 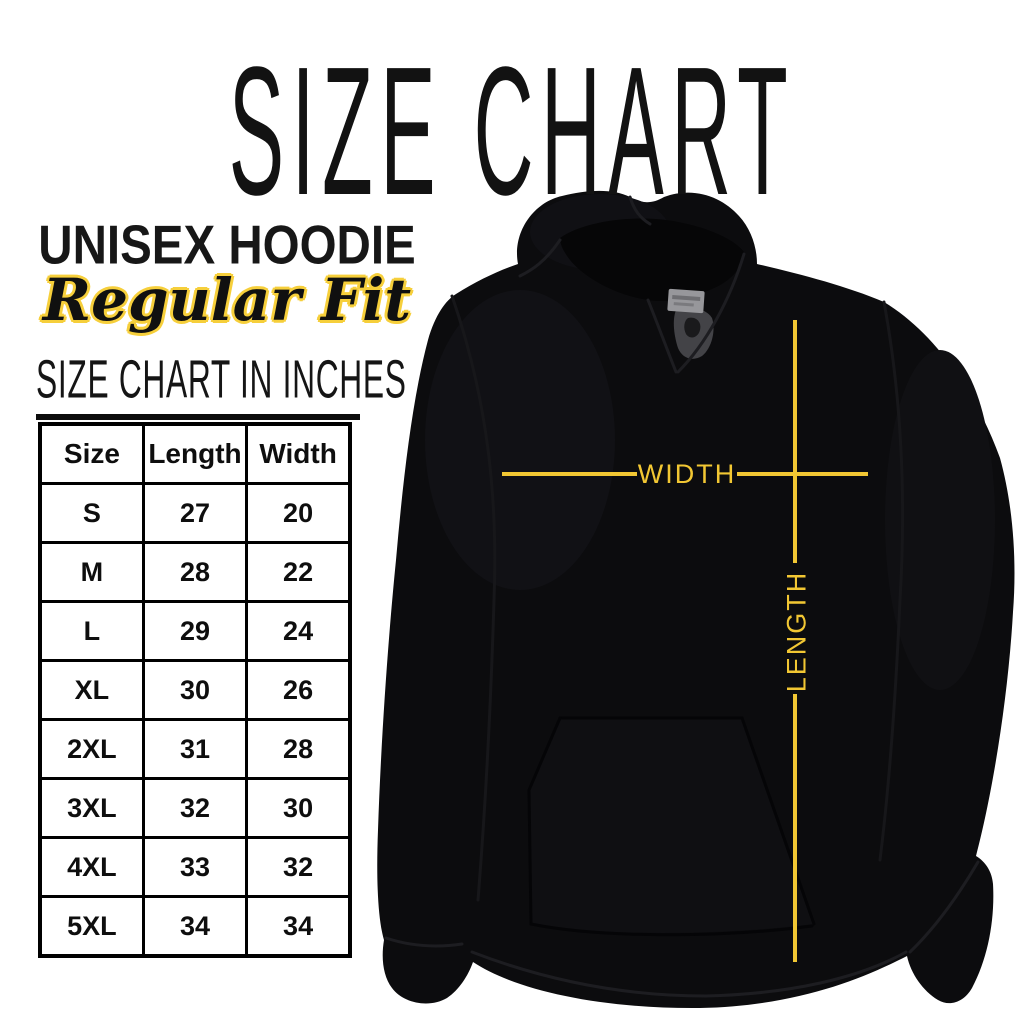 I want to click on neck-tag-print, so click(x=686, y=298).